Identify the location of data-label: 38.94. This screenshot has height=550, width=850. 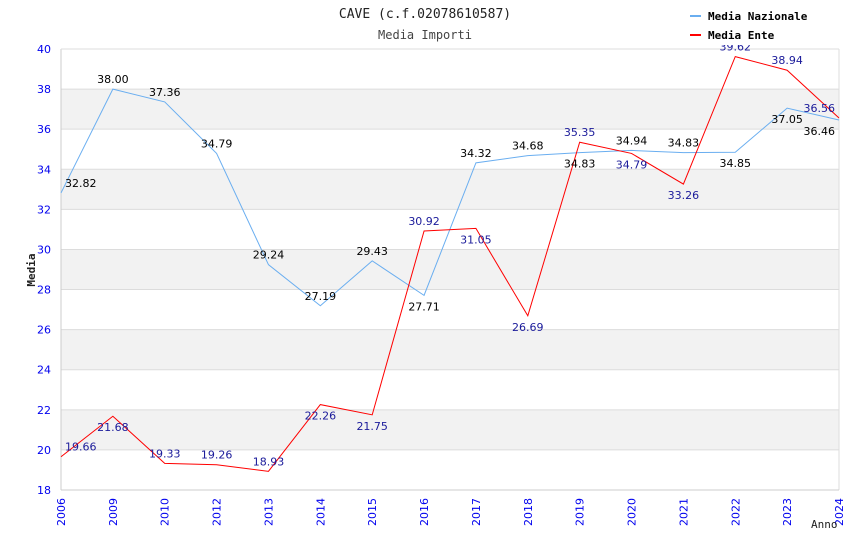
(787, 60).